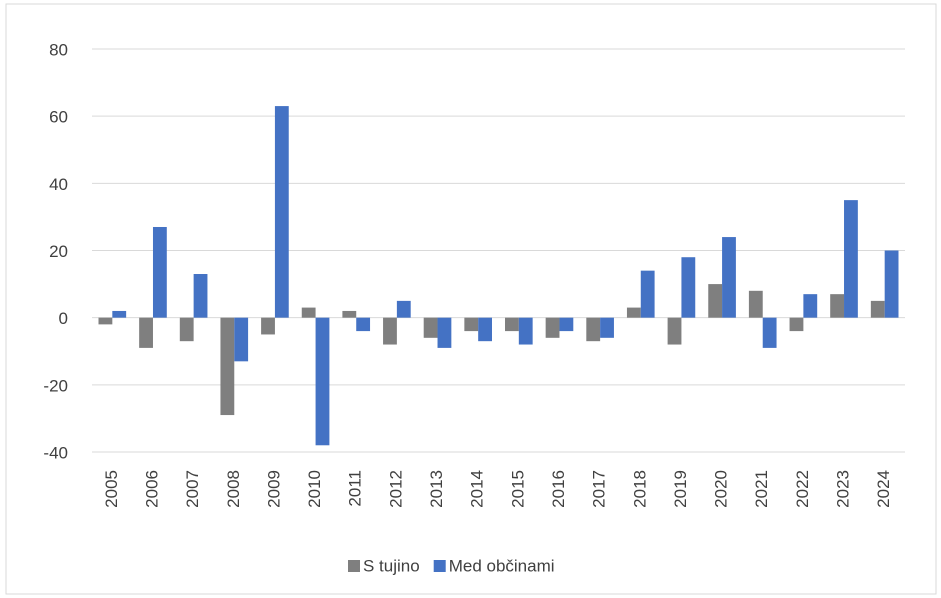 This screenshot has height=598, width=941. I want to click on legend-label: Med občinami, so click(502, 565).